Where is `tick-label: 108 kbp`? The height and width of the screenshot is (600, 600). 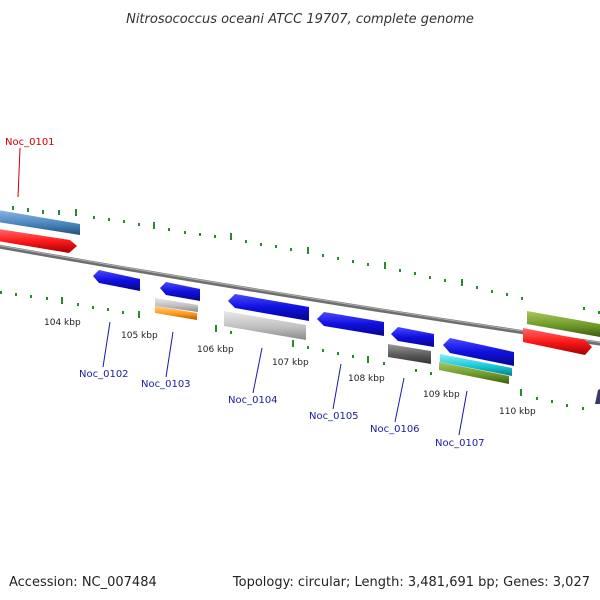 tick-label: 108 kbp is located at coordinates (366, 379).